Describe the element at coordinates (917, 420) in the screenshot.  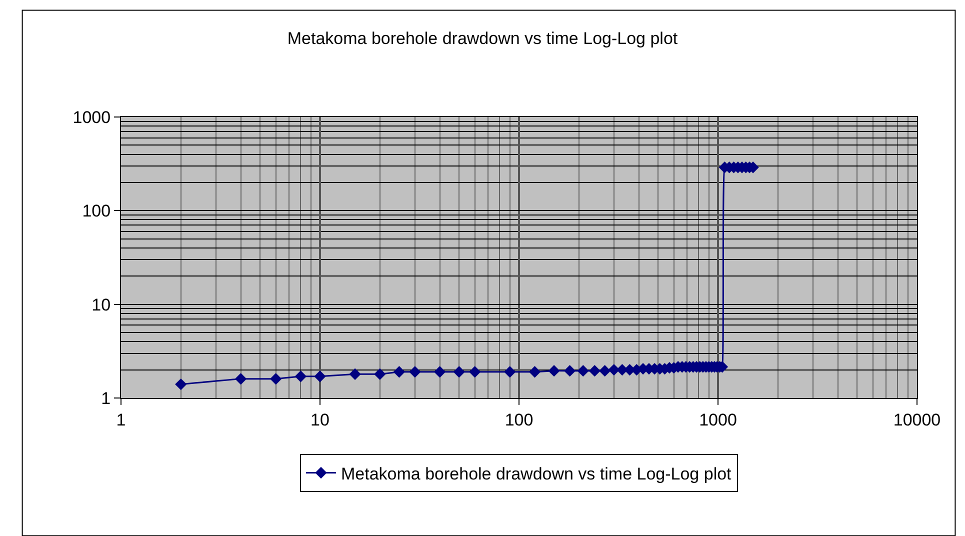
I see `x-tick-label: 10000` at that location.